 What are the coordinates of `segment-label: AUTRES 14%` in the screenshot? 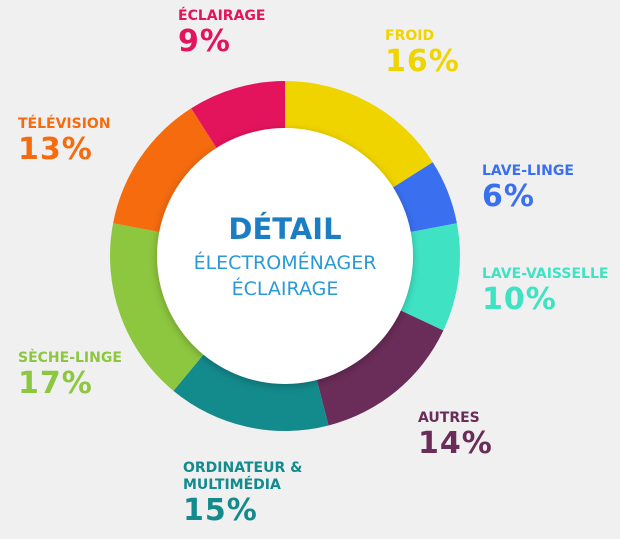 It's located at (455, 435).